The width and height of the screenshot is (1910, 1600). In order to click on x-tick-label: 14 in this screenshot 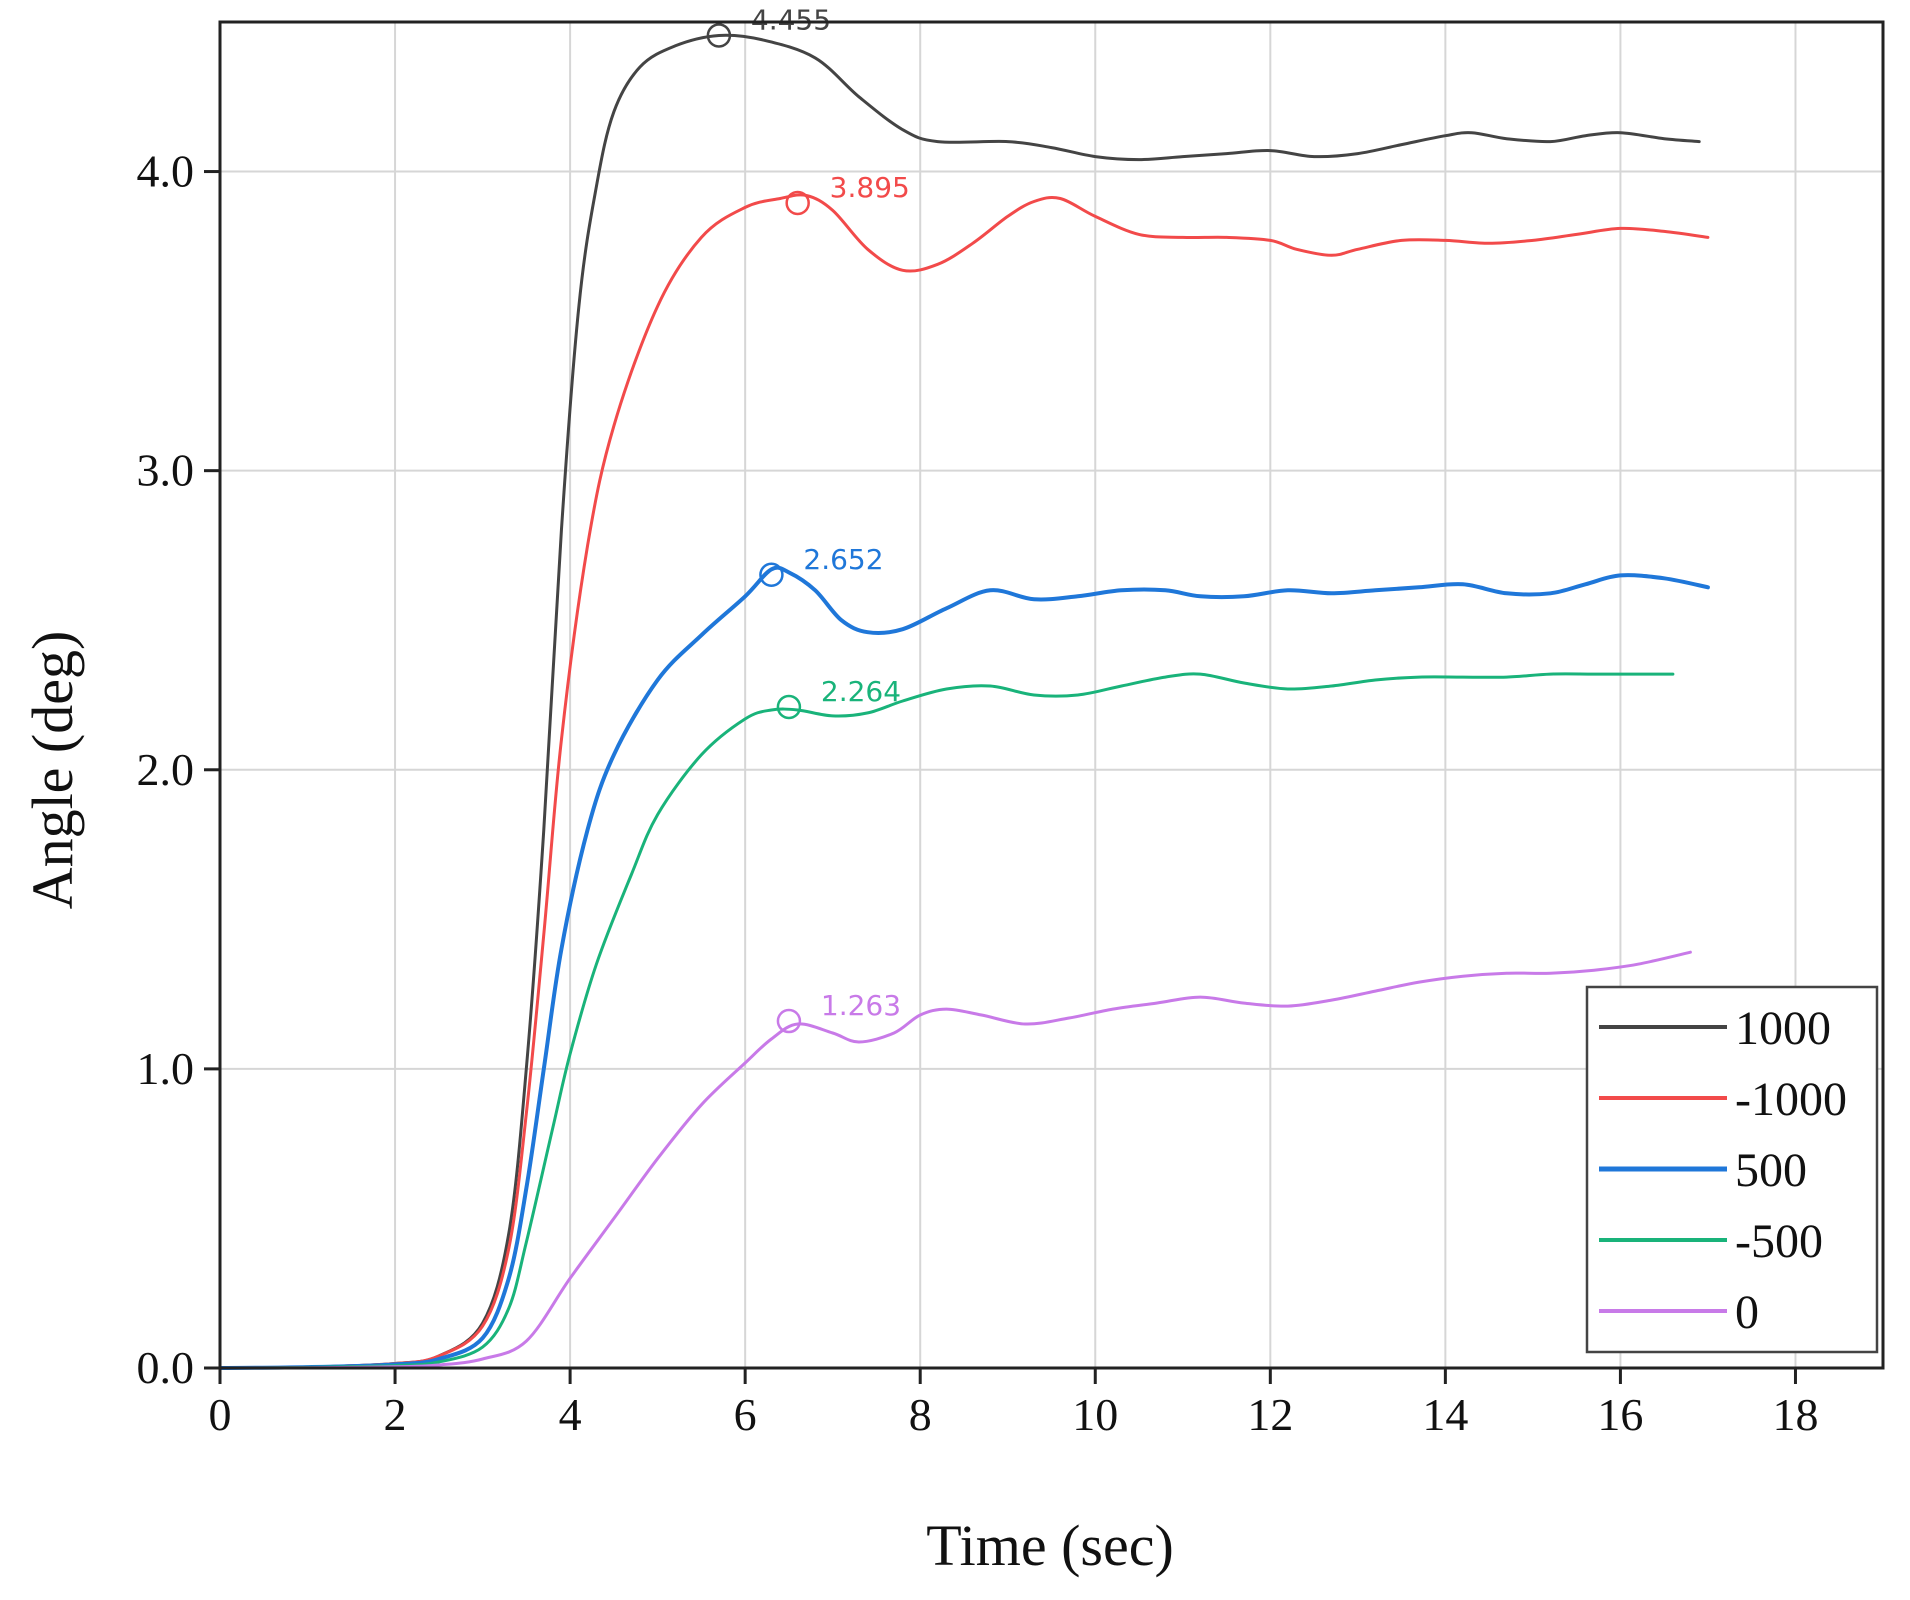, I will do `click(1445, 1414)`.